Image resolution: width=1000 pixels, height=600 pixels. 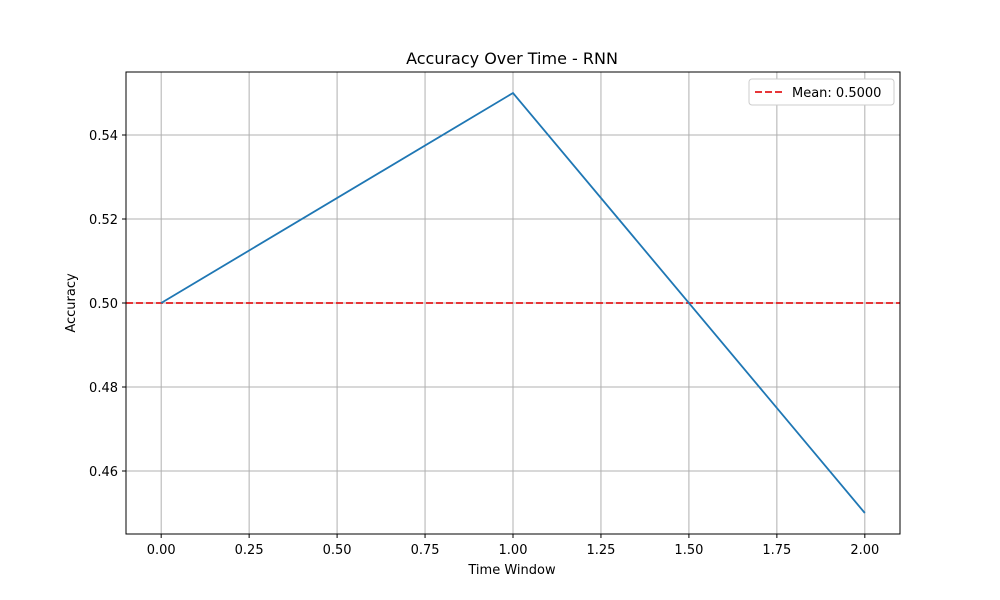 I want to click on x-tick-label: 0.50, so click(x=337, y=550).